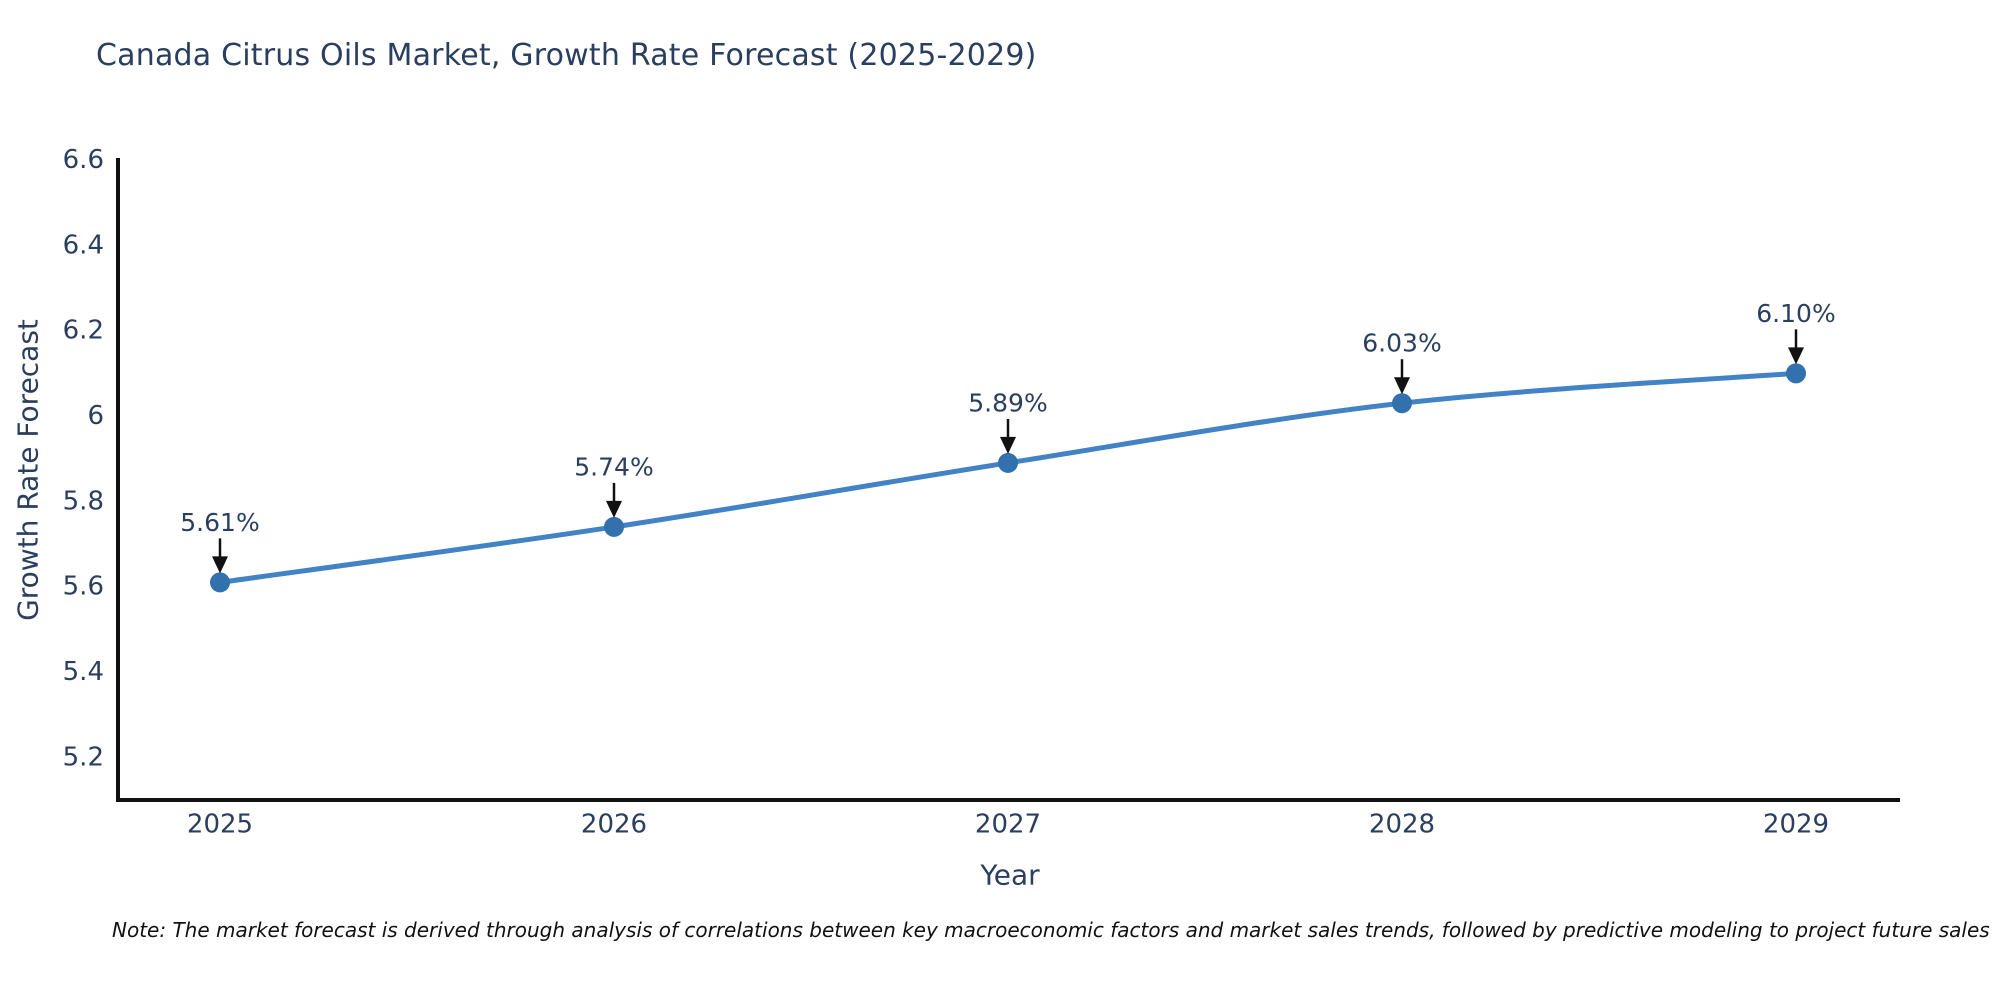 The height and width of the screenshot is (1000, 2000). I want to click on y-axis-tick-label: 5.4, so click(83, 672).